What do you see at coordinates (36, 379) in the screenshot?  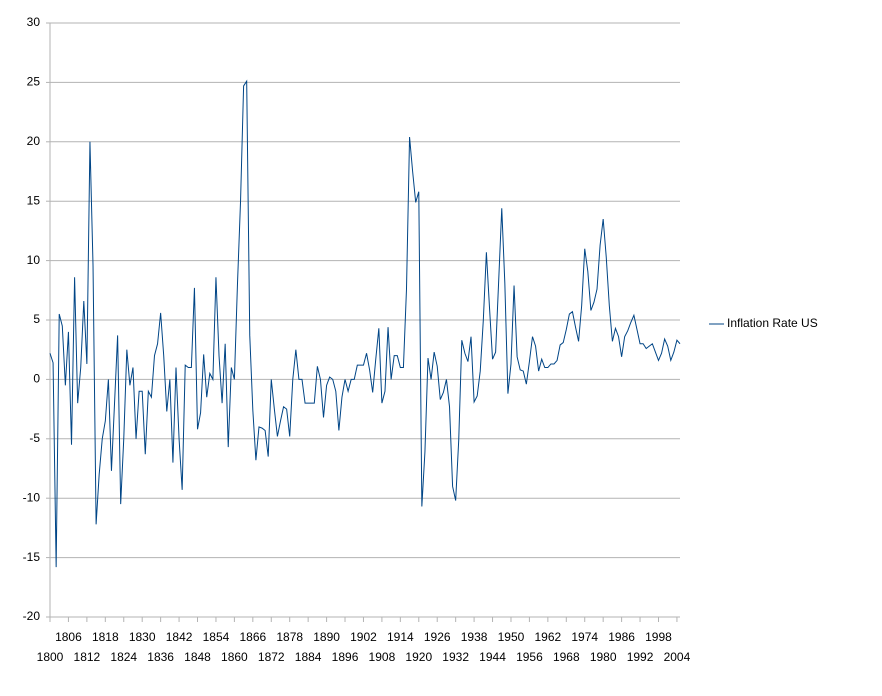 I see `y-tick-label: 0` at bounding box center [36, 379].